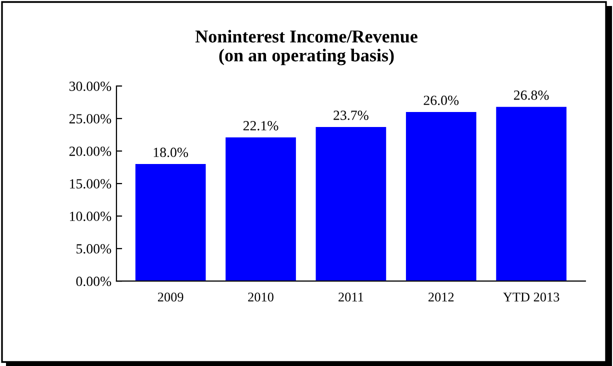  I want to click on x-tick-label: YTD 2013, so click(531, 297).